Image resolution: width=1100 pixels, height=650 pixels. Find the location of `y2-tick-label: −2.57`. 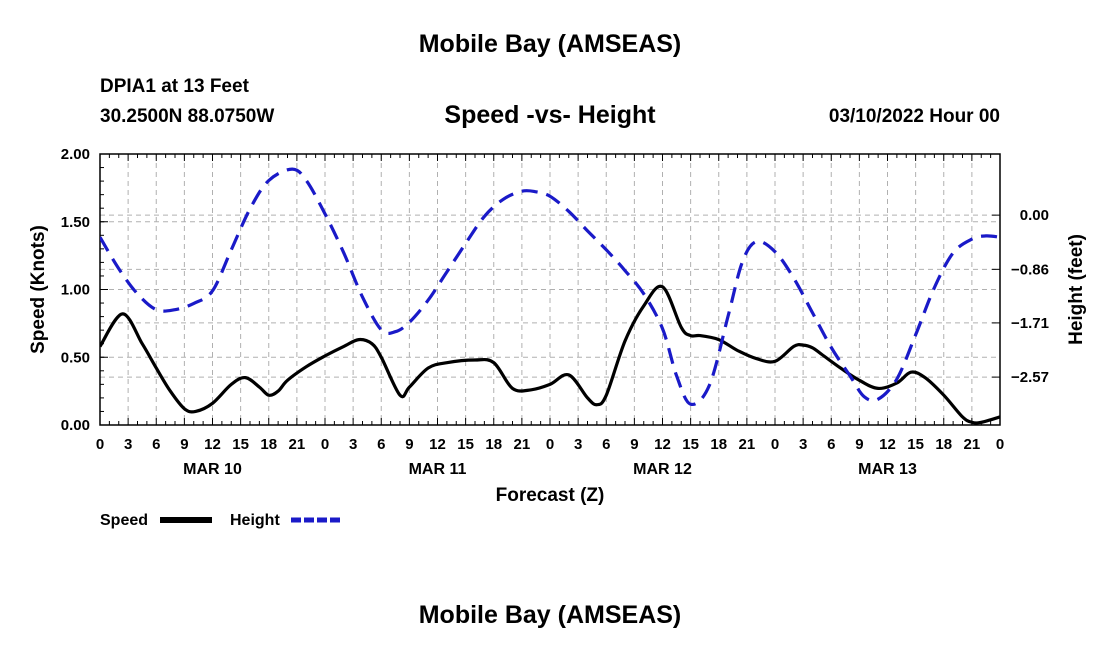

y2-tick-label: −2.57 is located at coordinates (1030, 377).